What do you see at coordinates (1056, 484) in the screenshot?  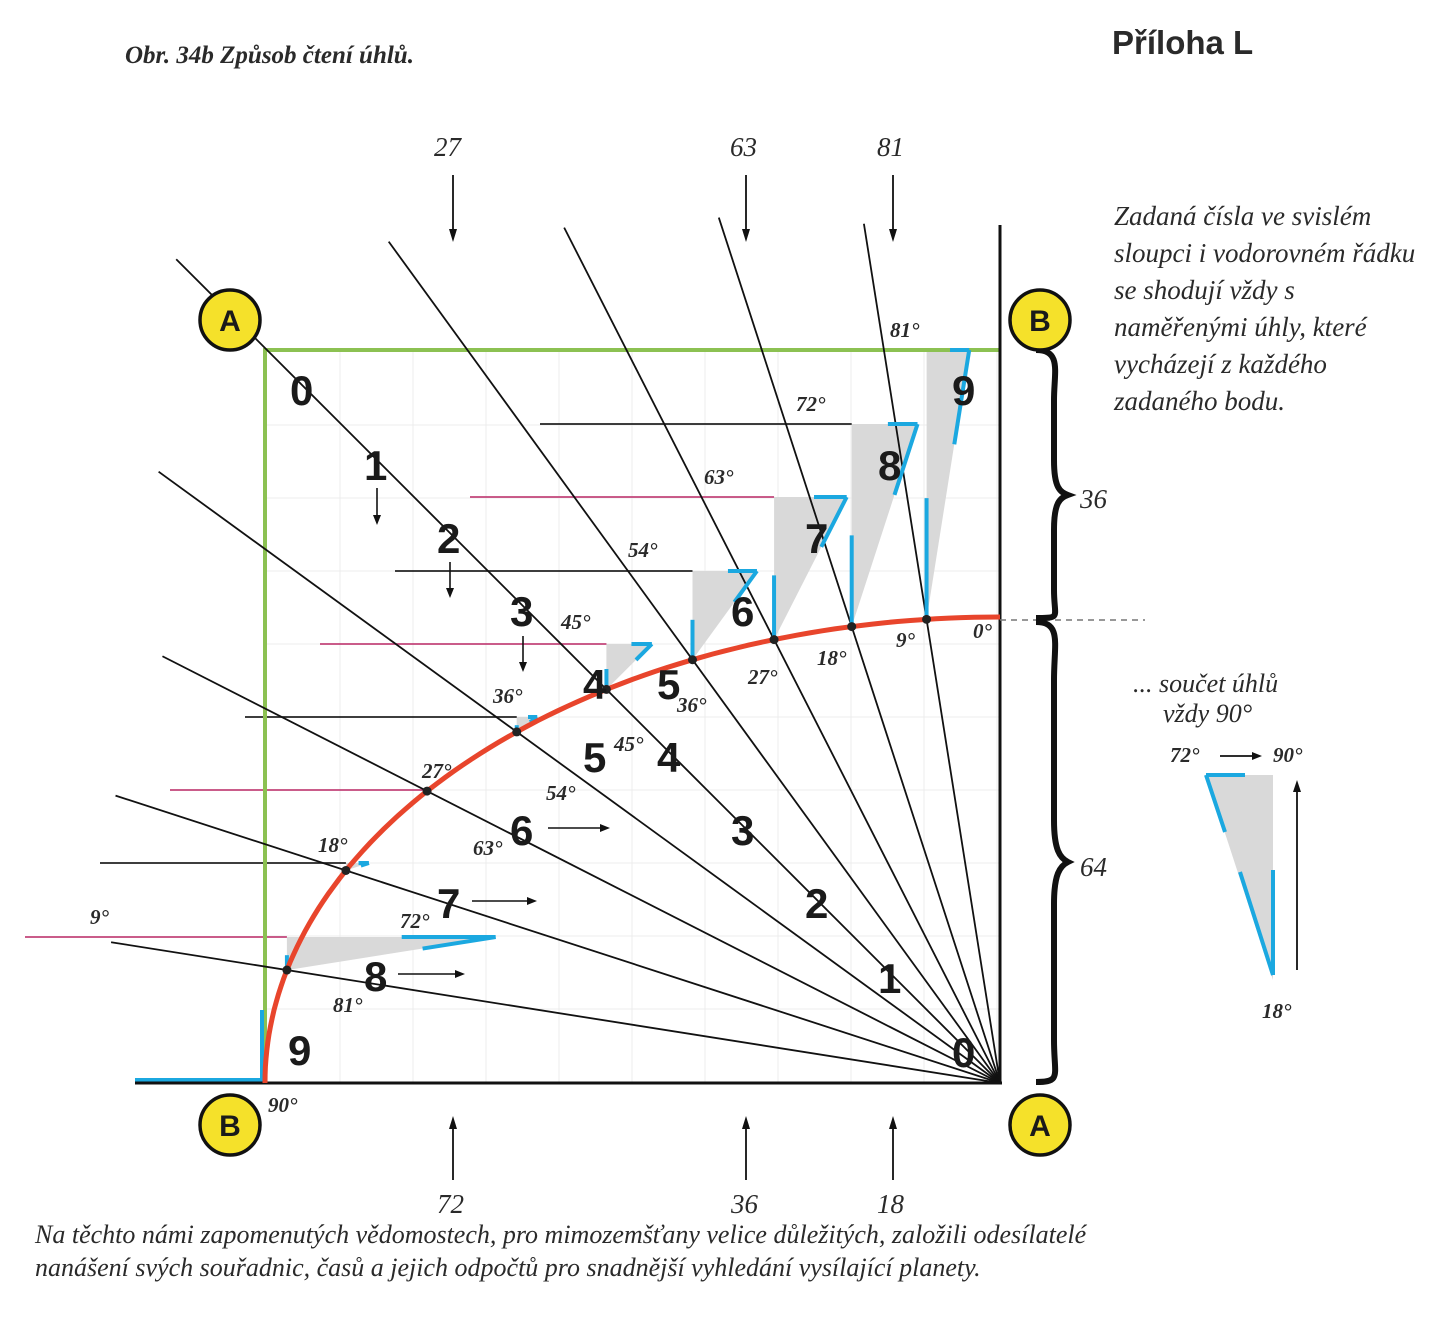 I see `upper-brace` at bounding box center [1056, 484].